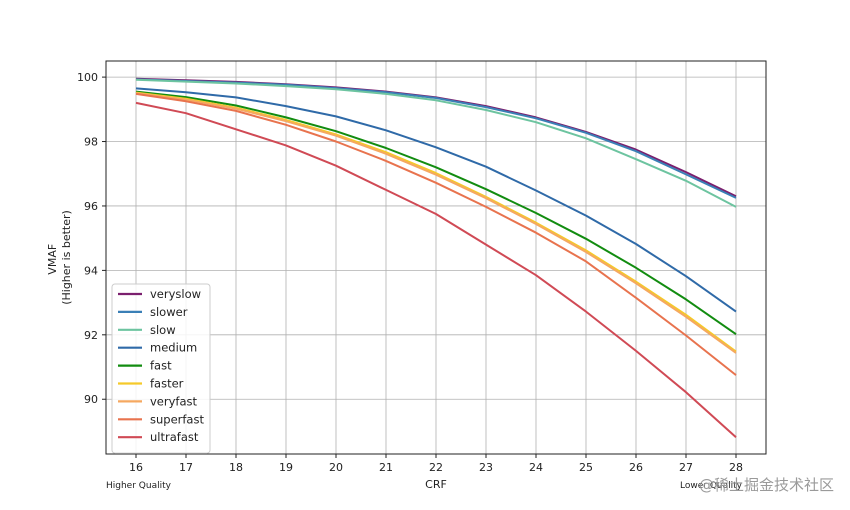 The width and height of the screenshot is (850, 510). Describe the element at coordinates (163, 330) in the screenshot. I see `legend-label-slow: slow` at that location.